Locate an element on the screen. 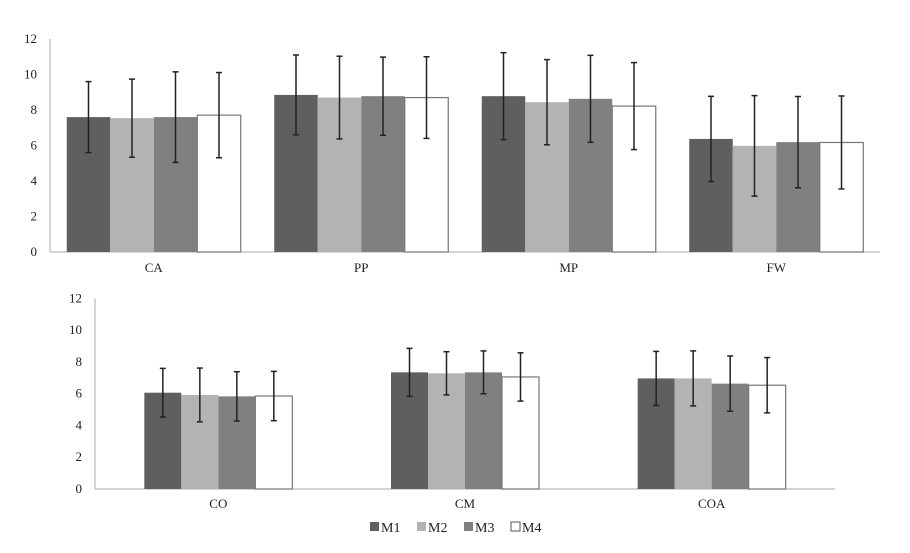  x-category-label: MP is located at coordinates (568, 267).